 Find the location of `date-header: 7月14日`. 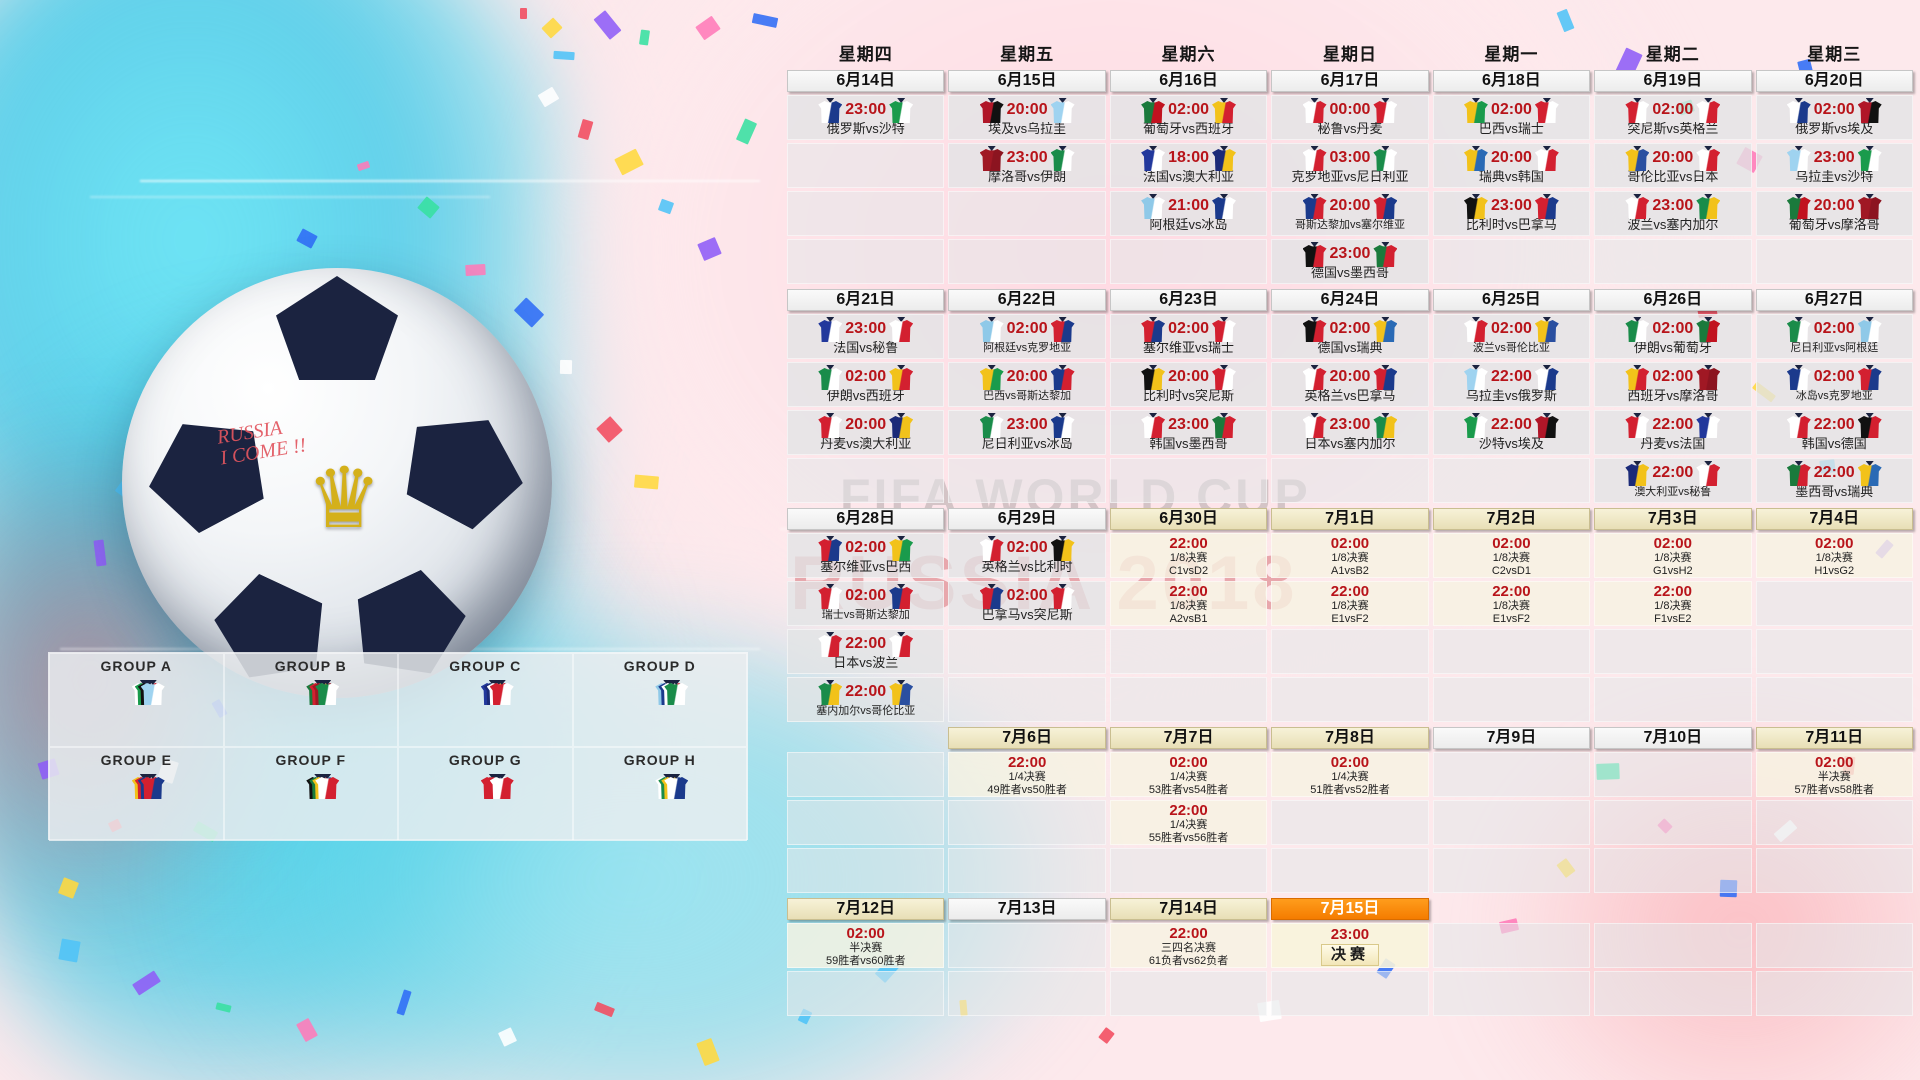

date-header: 7月14日 is located at coordinates (1188, 909).